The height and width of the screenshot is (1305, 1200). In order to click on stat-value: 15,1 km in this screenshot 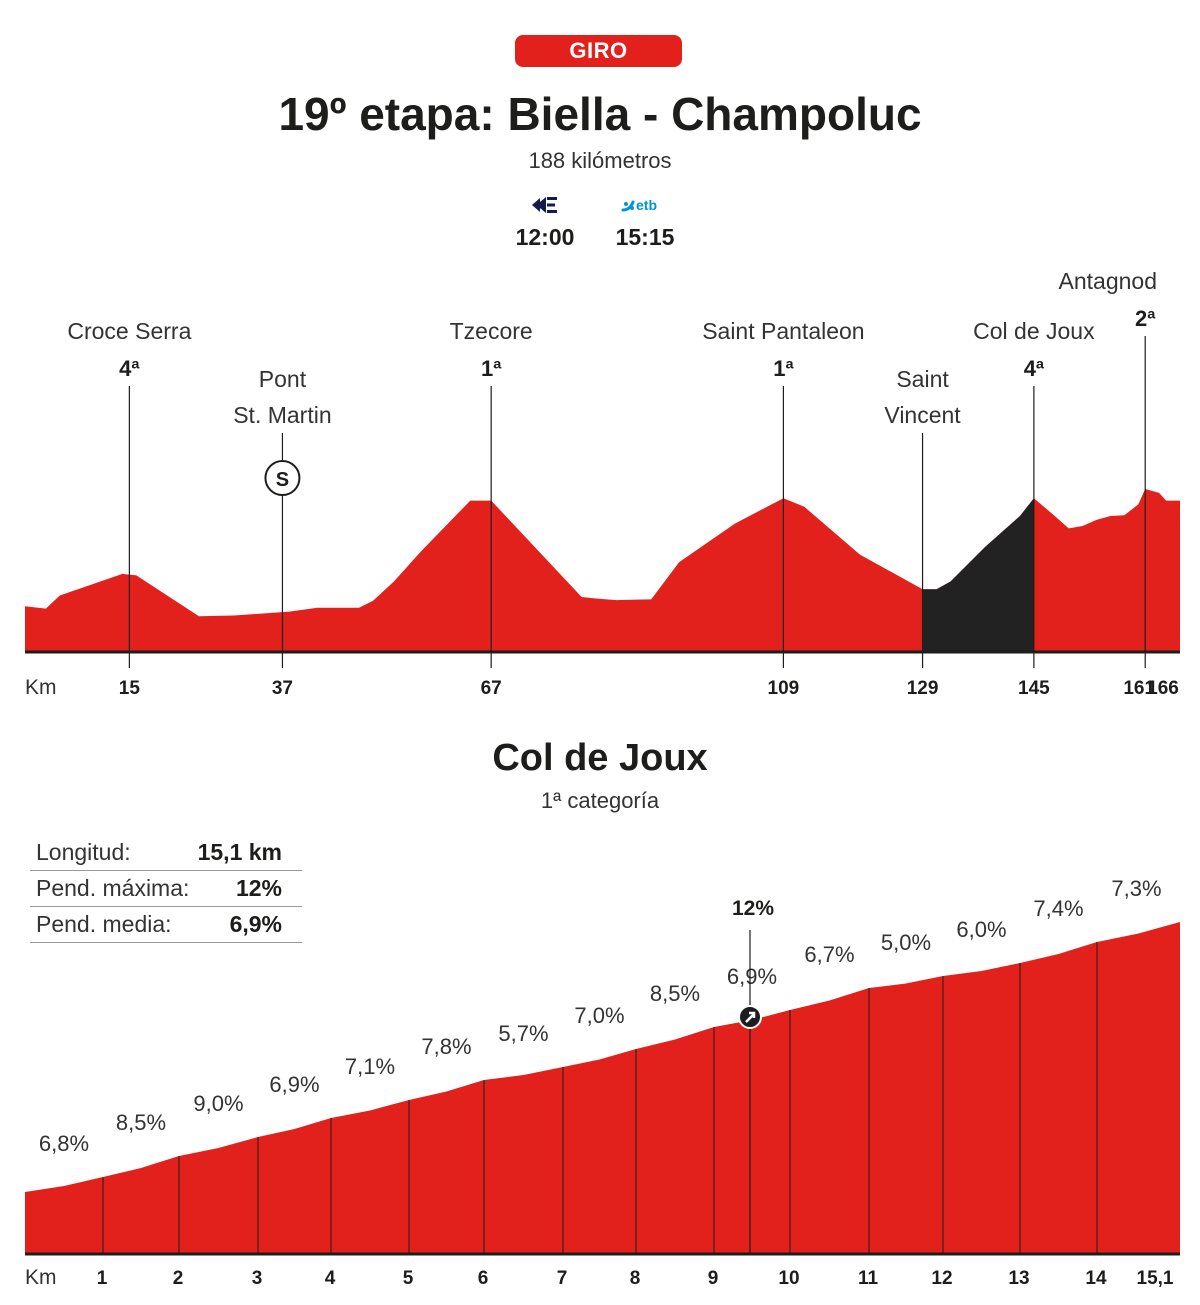, I will do `click(246, 853)`.